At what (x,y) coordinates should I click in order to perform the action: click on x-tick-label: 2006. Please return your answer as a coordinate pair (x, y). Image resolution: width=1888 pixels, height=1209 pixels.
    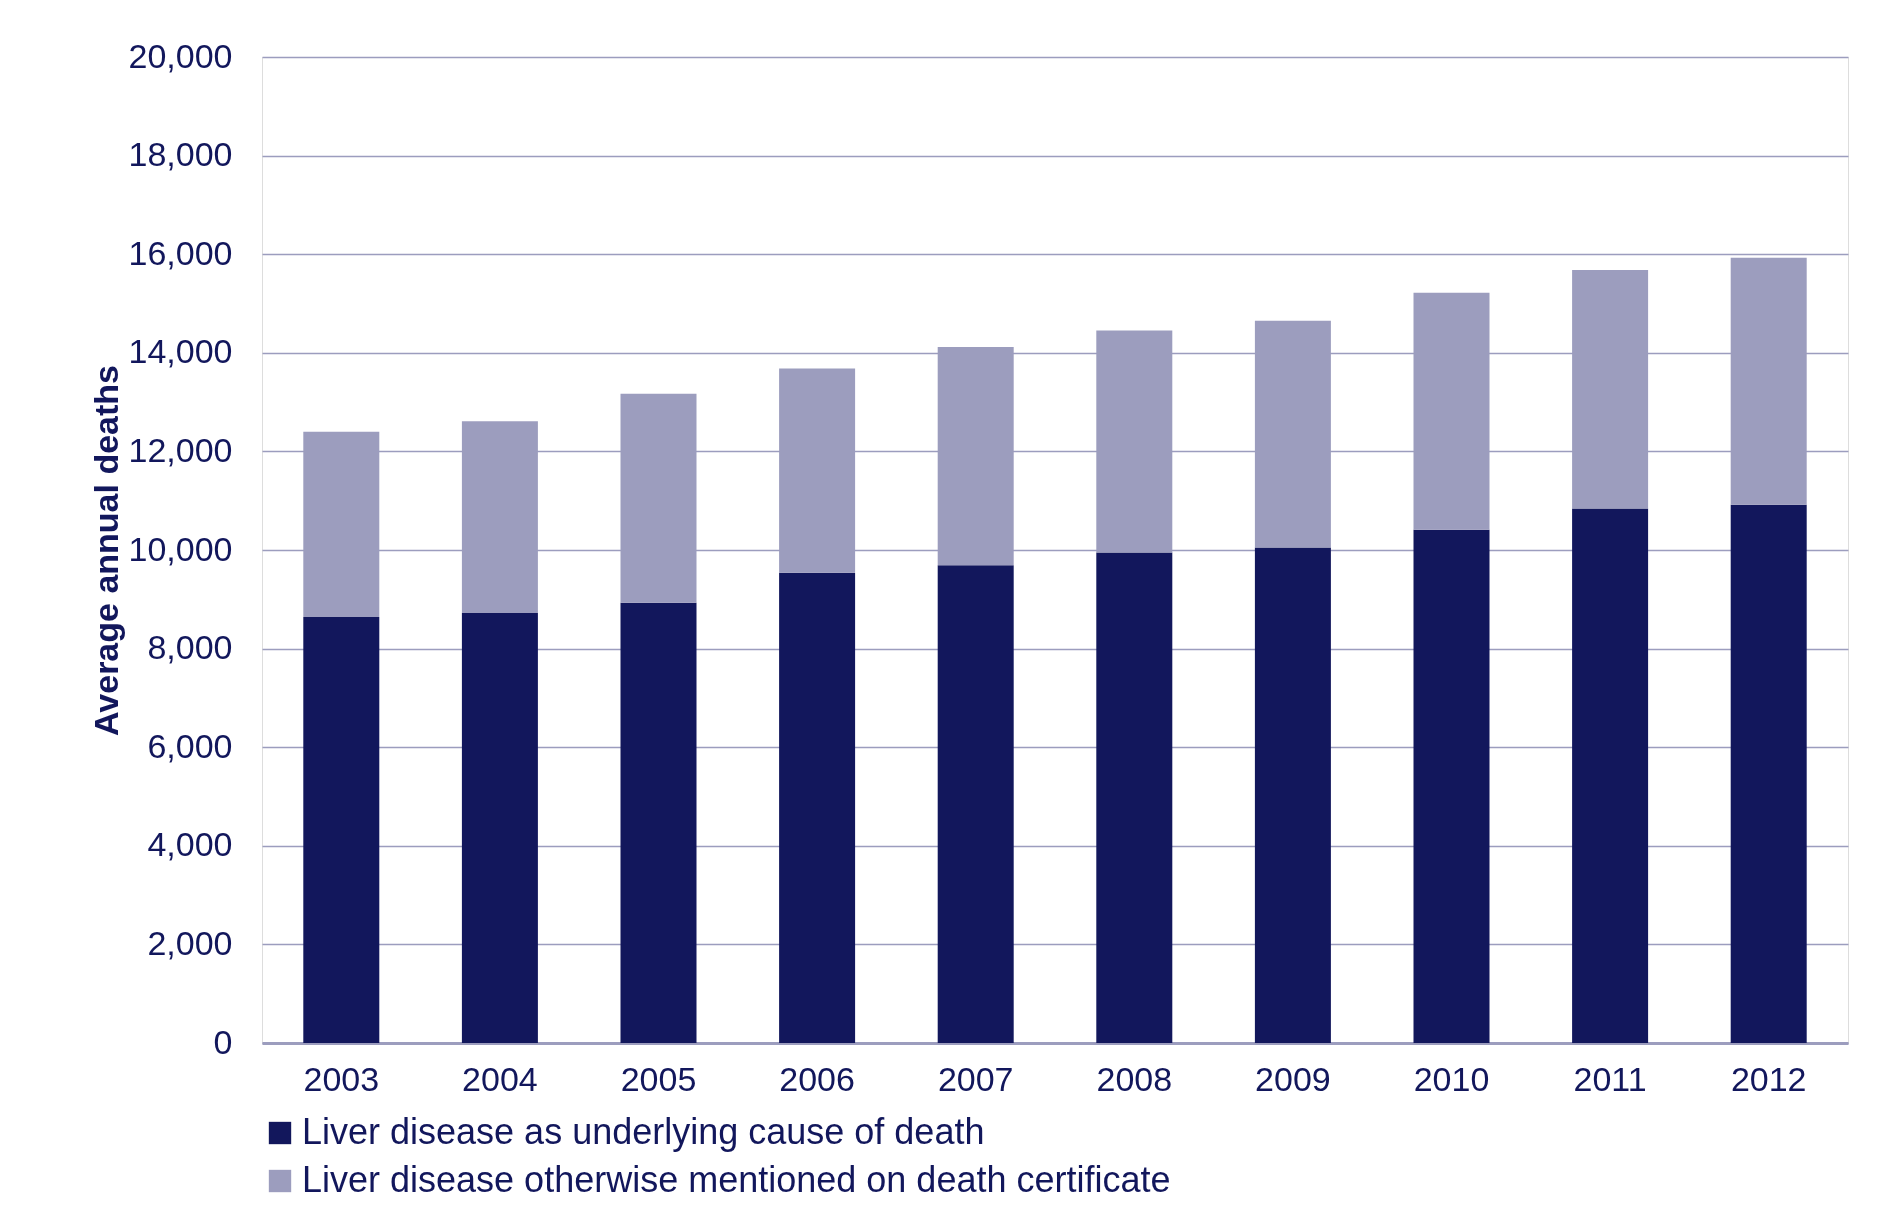
    Looking at the image, I should click on (817, 1078).